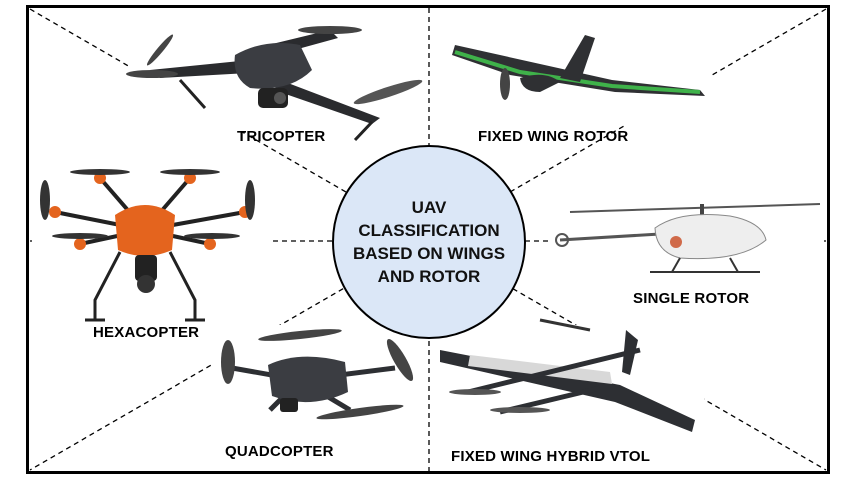  What do you see at coordinates (688, 238) in the screenshot?
I see `single-rotor-image` at bounding box center [688, 238].